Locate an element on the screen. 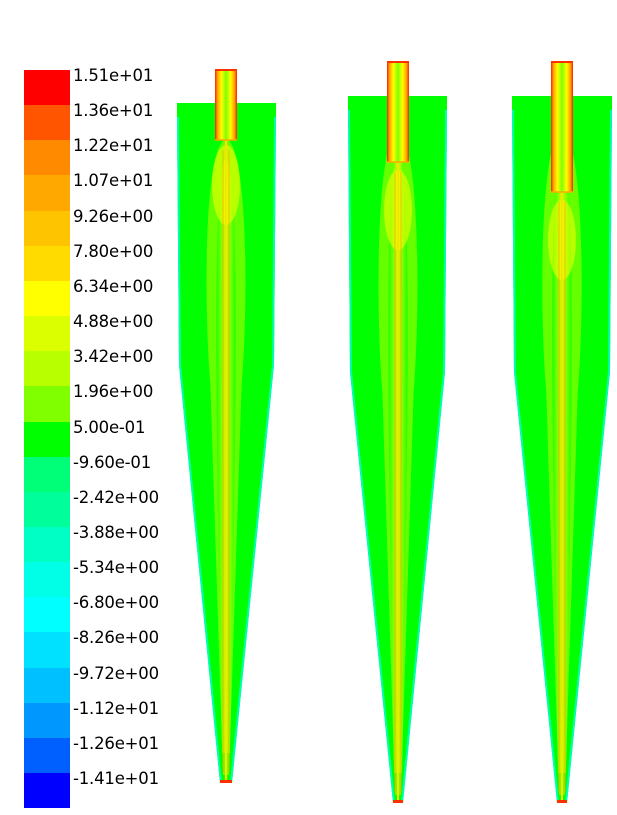 Image resolution: width=617 pixels, height=815 pixels. legend-tick-label: 1.22e+01 is located at coordinates (113, 146).